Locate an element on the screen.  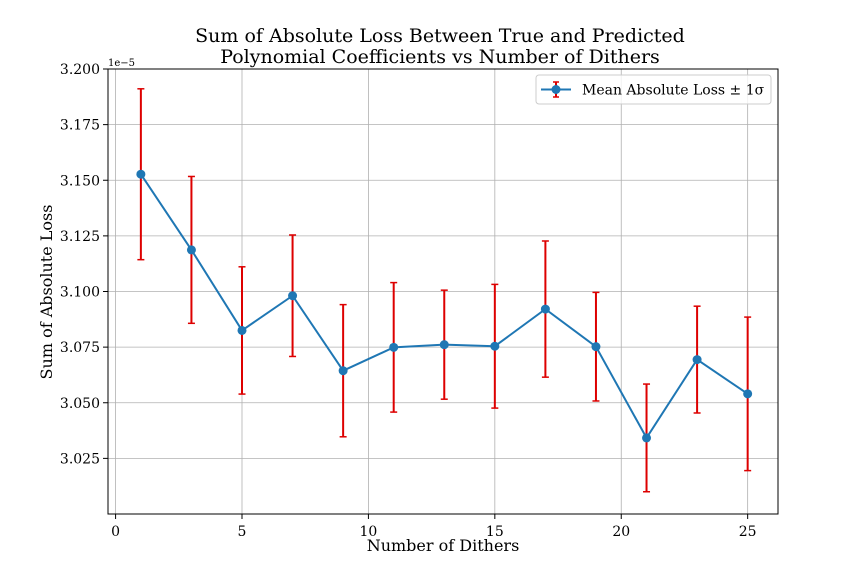
legend-box is located at coordinates (653, 89).